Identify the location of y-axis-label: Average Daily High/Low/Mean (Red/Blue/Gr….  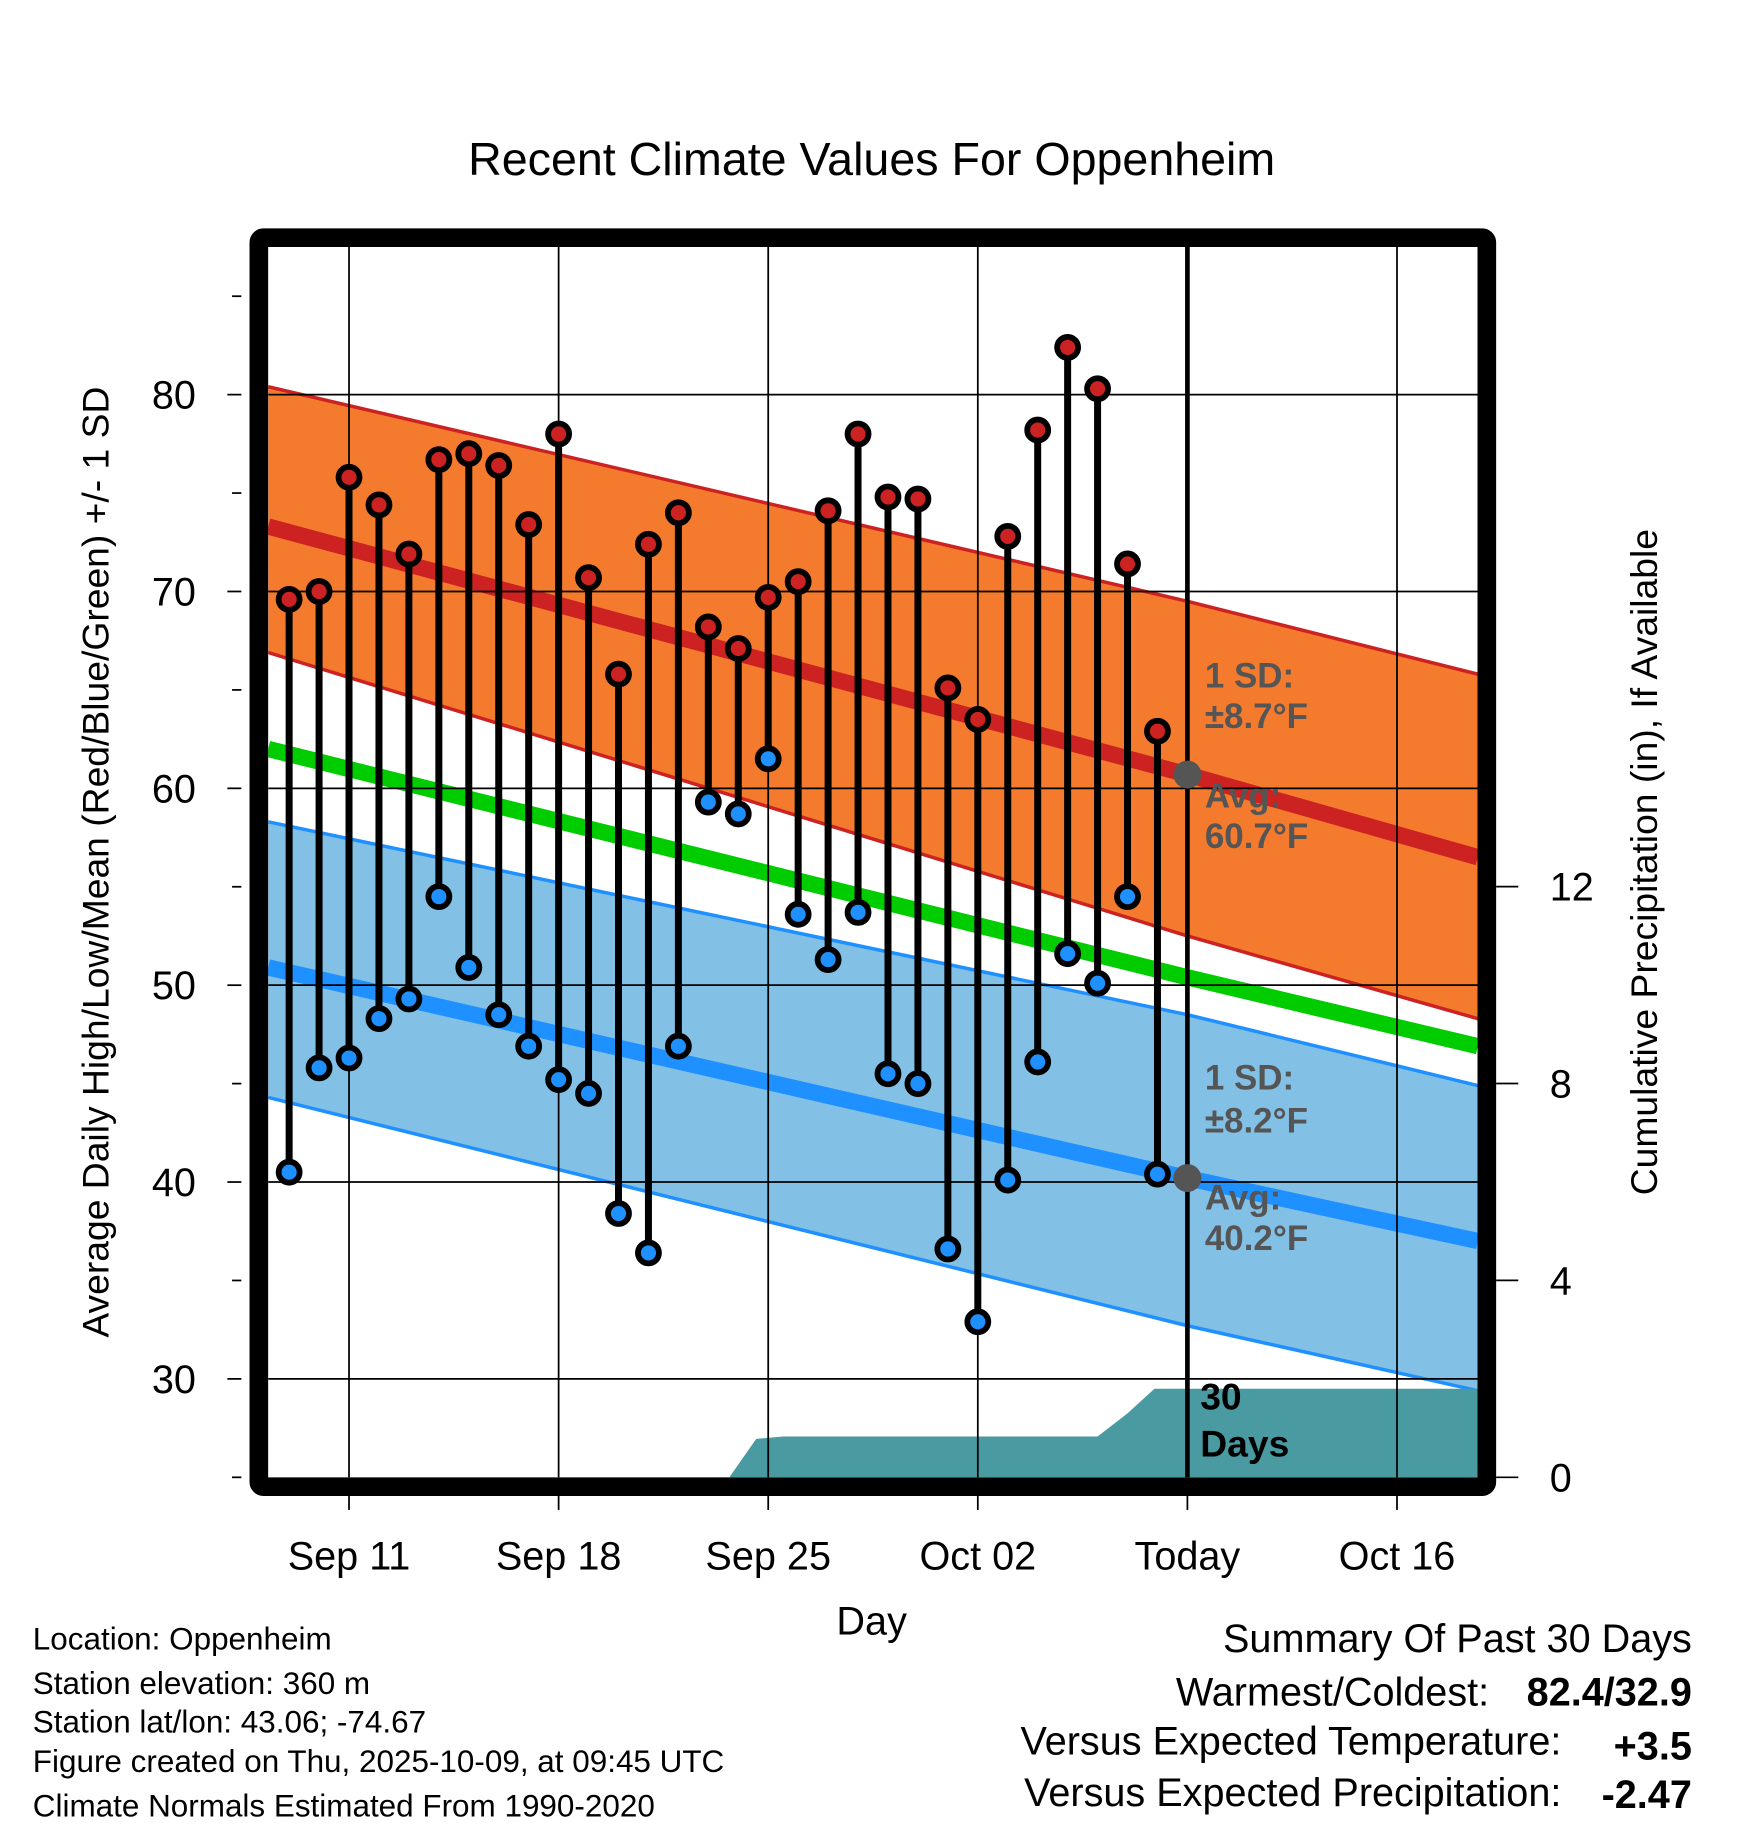
(96, 862).